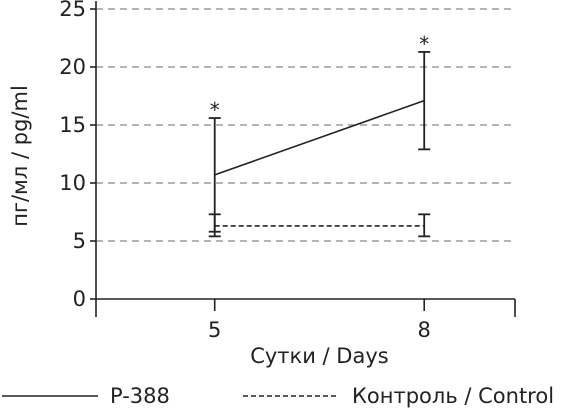 The image size is (566, 415). I want to click on y-tick-label: 0, so click(79, 299).